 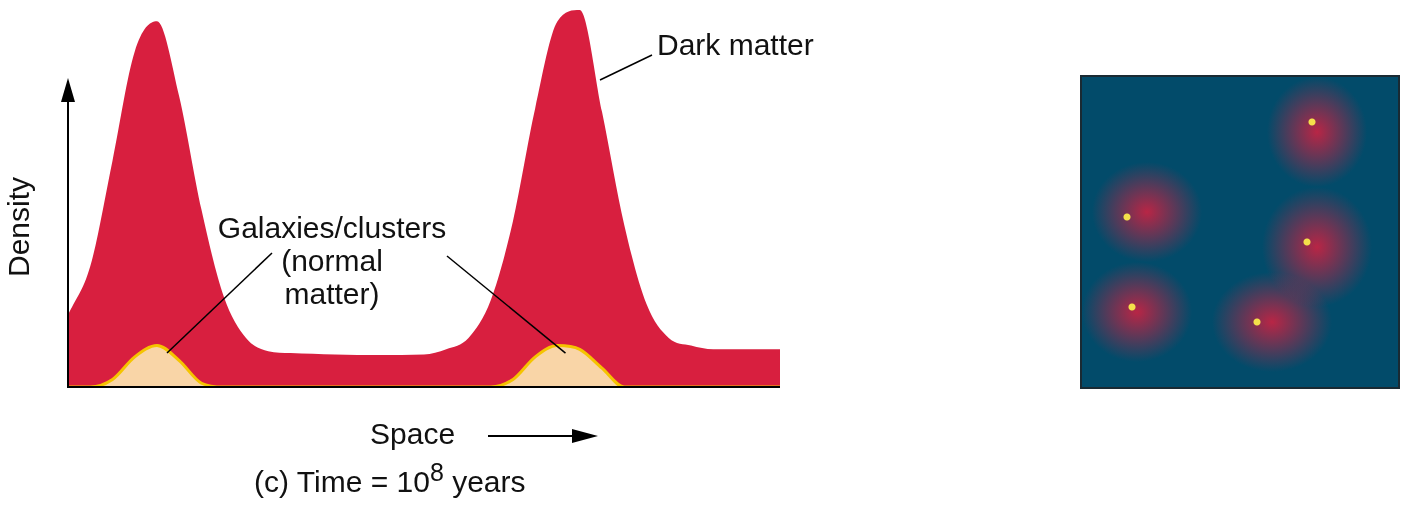 What do you see at coordinates (390, 478) in the screenshot?
I see `text: (c) Time = 10$^{8}$ years` at bounding box center [390, 478].